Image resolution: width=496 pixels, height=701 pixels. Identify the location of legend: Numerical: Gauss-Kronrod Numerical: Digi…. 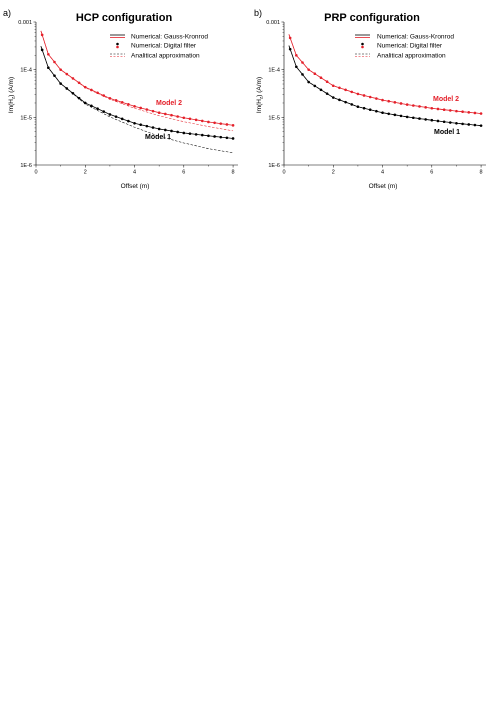
(404, 47).